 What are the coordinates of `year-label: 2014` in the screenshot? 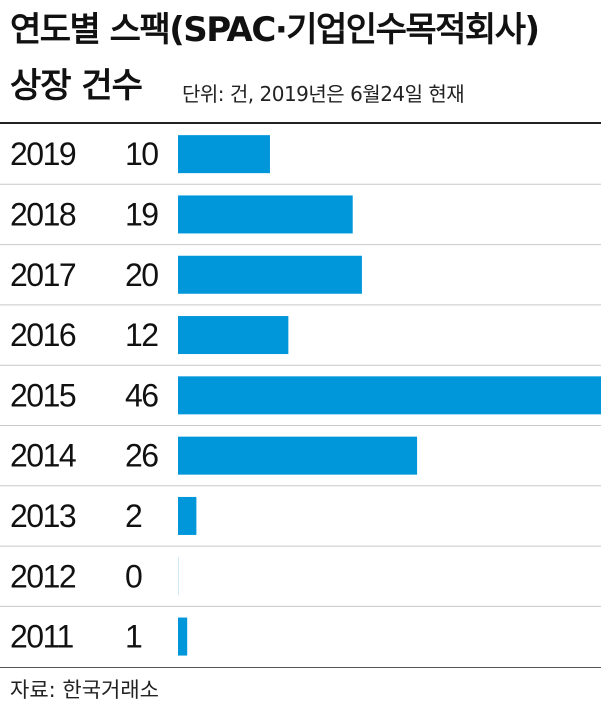 It's located at (43, 456).